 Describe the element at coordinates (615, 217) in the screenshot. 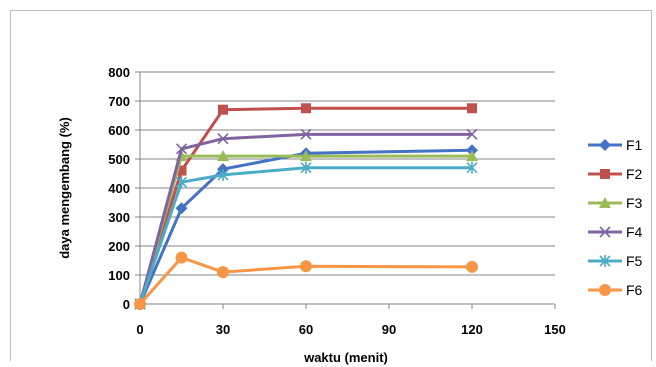

I see `legend: F1 F2 F3 F4 F5 F6` at that location.